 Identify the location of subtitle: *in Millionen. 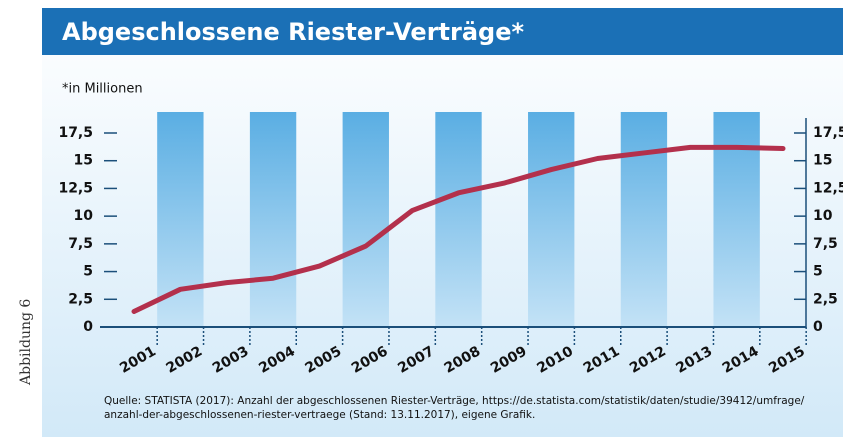
(102, 89).